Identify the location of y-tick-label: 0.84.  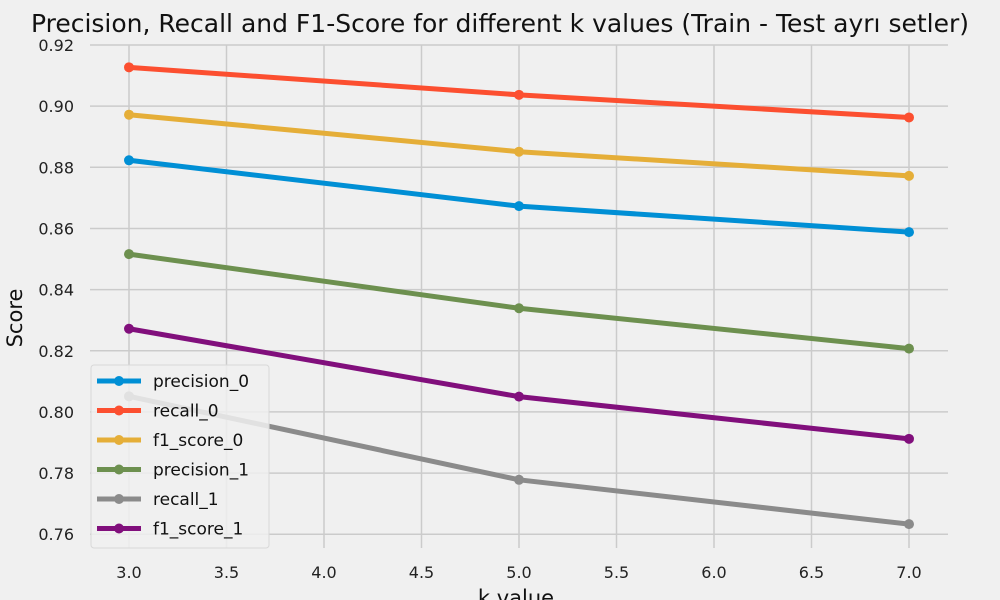
(56, 290).